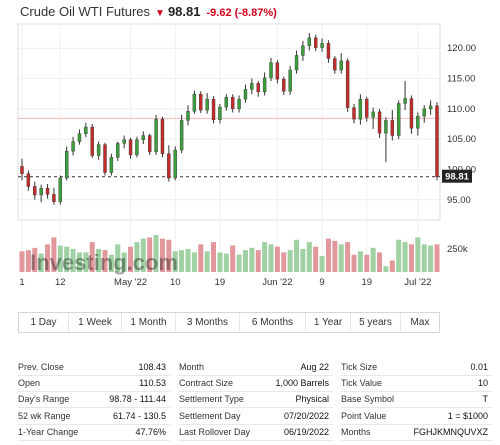  Describe the element at coordinates (461, 169) in the screenshot. I see `y-tick-label: 100.00` at that location.